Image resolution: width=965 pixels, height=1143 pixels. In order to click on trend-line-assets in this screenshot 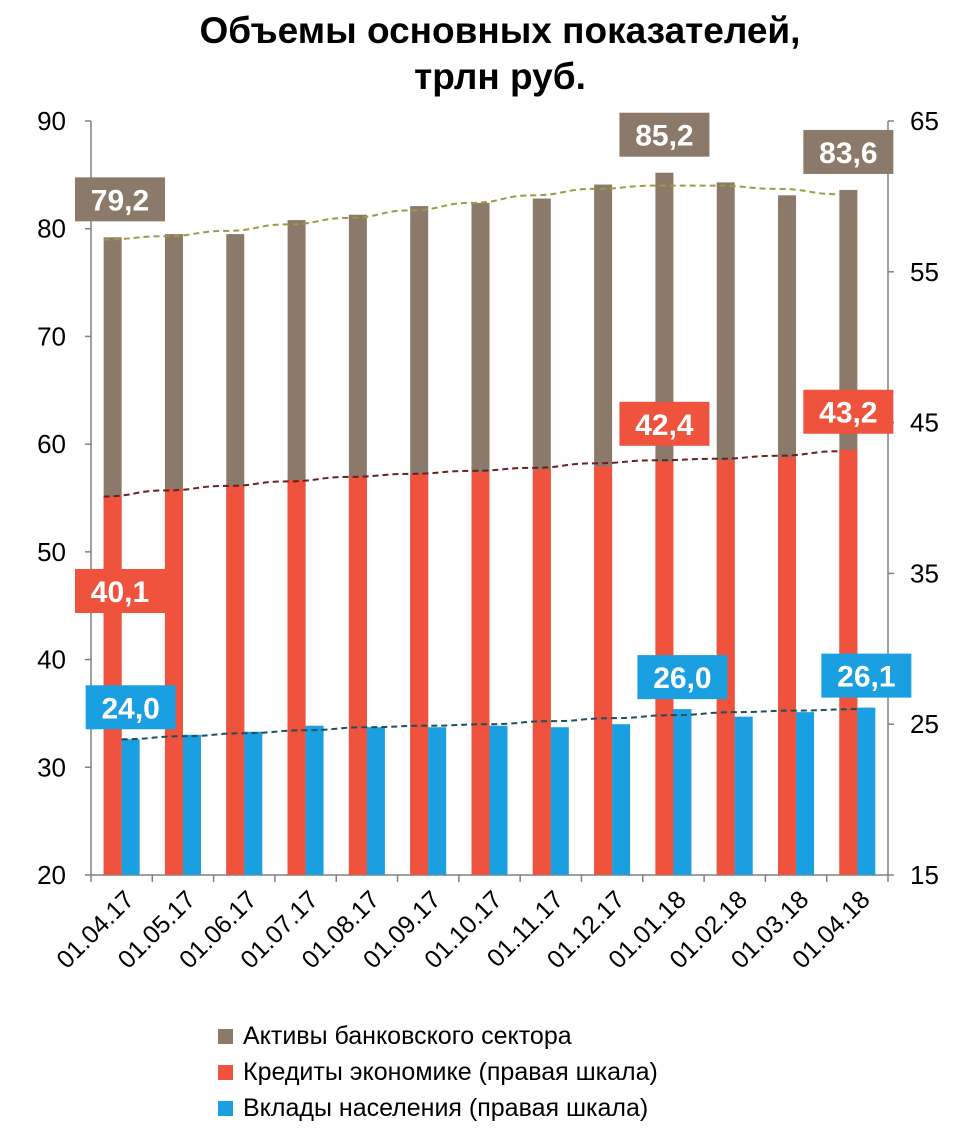, I will do `click(471, 212)`.